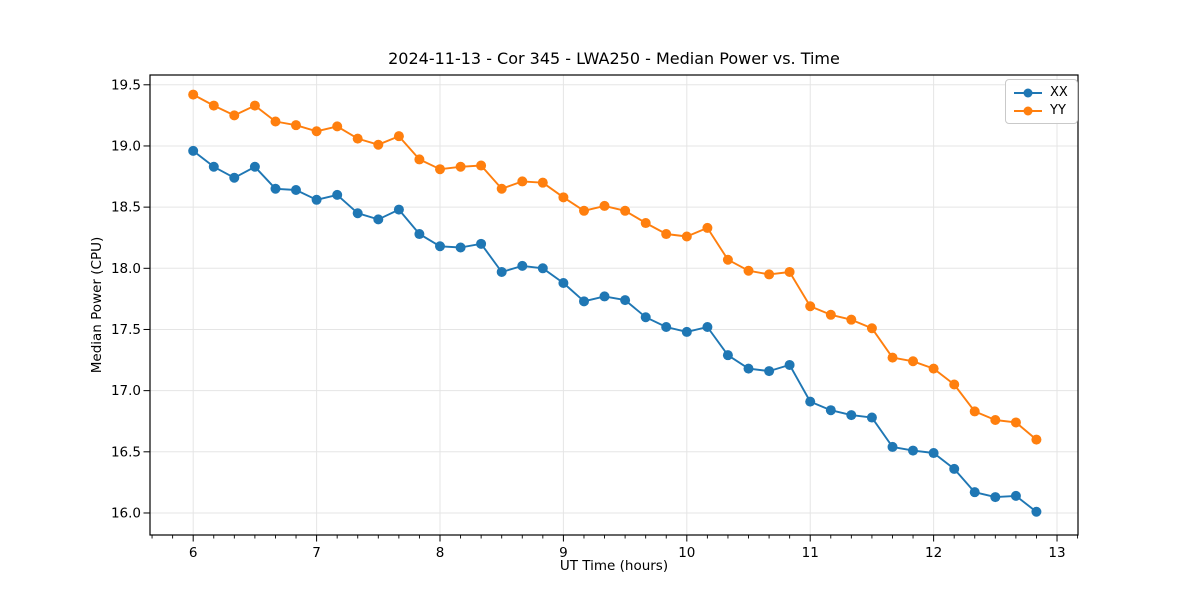 This screenshot has width=1200, height=600. Describe the element at coordinates (126, 452) in the screenshot. I see `y-tick-label: 16.5` at that location.